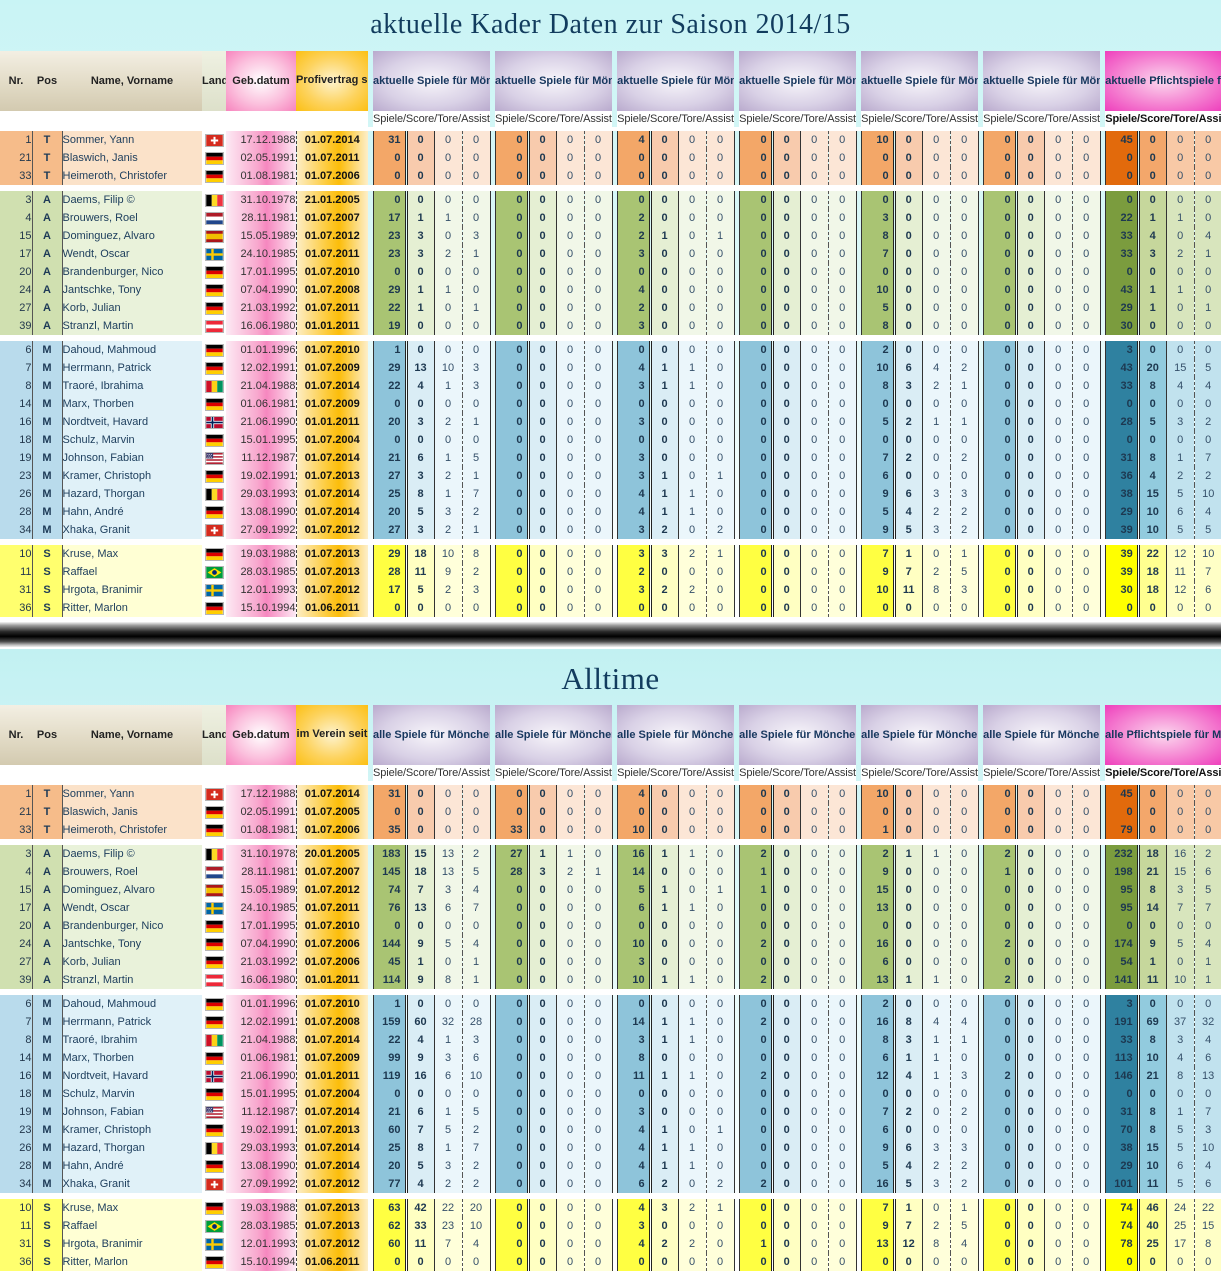 Image resolution: width=1221 pixels, height=1280 pixels. I want to click on player-birthdate-cell: 17.12.1988, so click(261, 794).